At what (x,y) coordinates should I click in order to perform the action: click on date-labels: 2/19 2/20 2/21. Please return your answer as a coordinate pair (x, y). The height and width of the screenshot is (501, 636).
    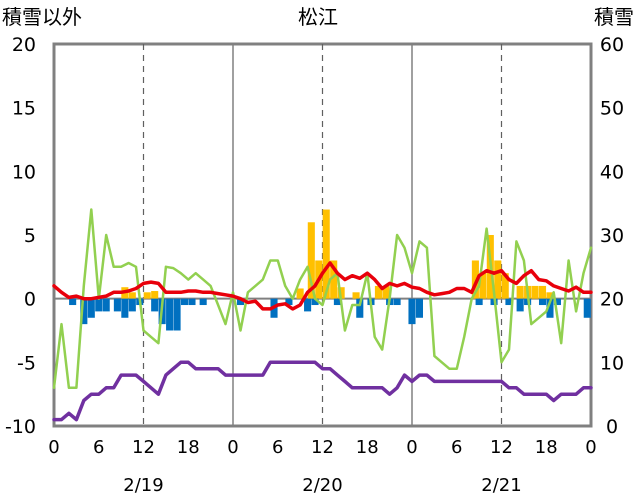
    Looking at the image, I should click on (322, 485).